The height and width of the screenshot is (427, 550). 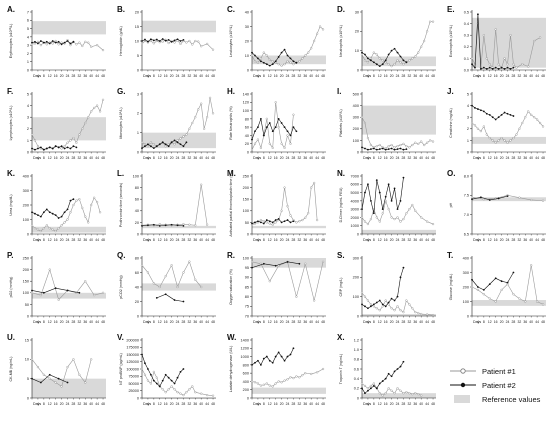 I want to click on x-tick-label: 4, so click(x=258, y=322).